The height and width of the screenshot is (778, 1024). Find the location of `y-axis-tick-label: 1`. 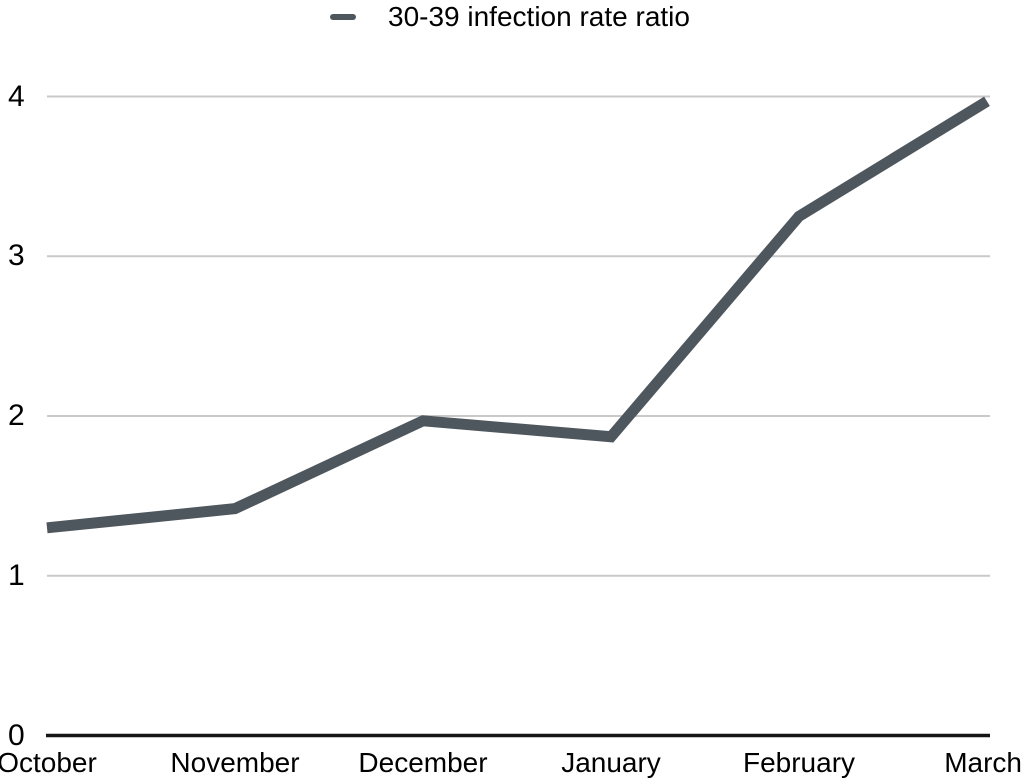

y-axis-tick-label: 1 is located at coordinates (16, 575).